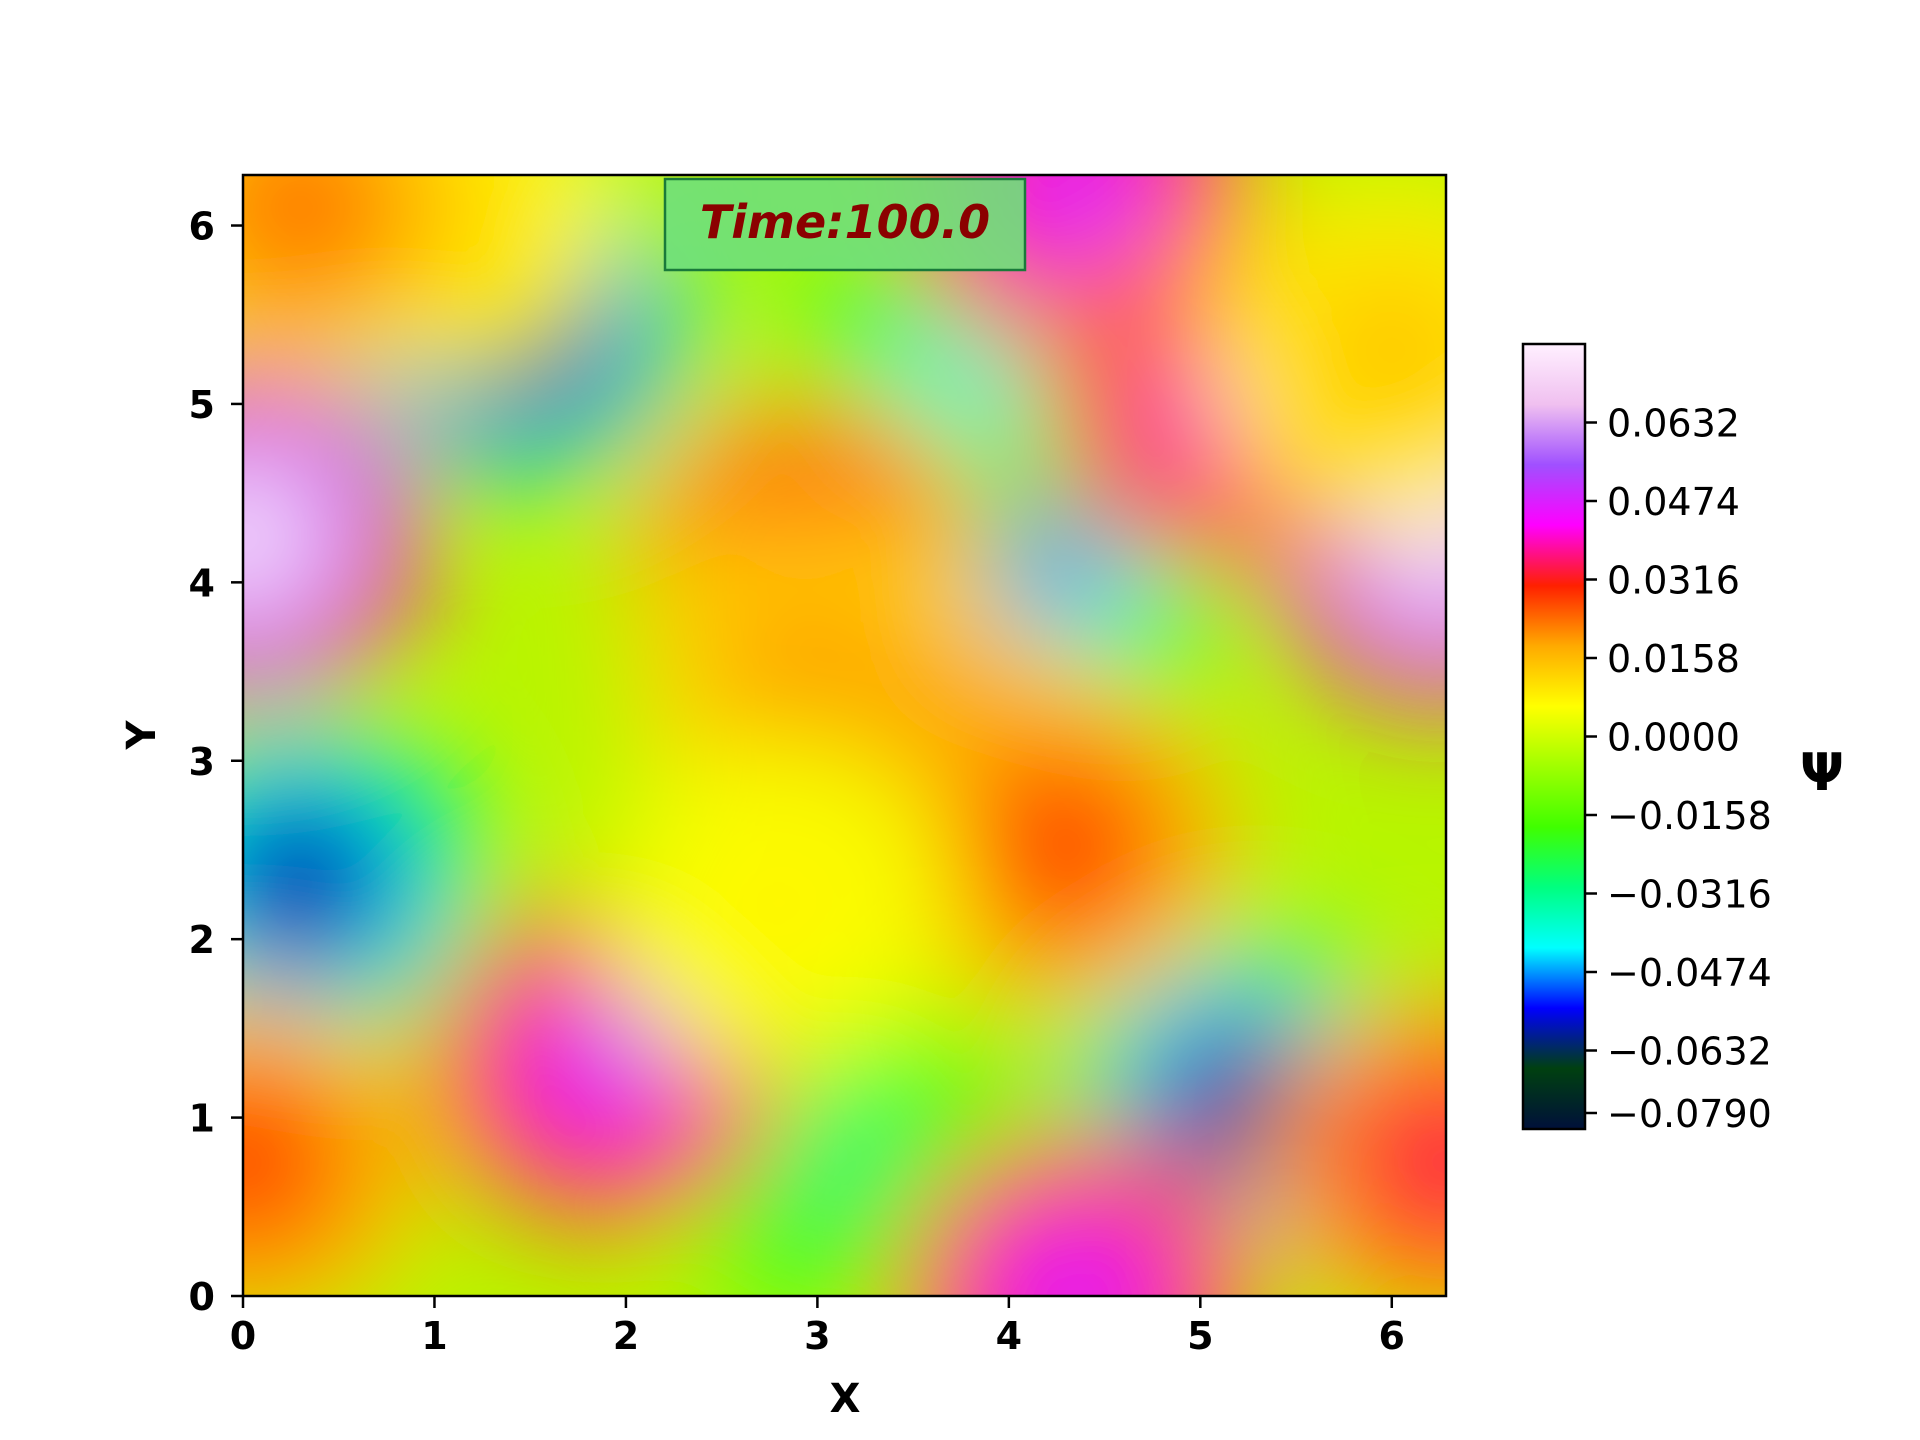 The image size is (1920, 1440). What do you see at coordinates (142, 734) in the screenshot?
I see `y-axis-label: Y` at bounding box center [142, 734].